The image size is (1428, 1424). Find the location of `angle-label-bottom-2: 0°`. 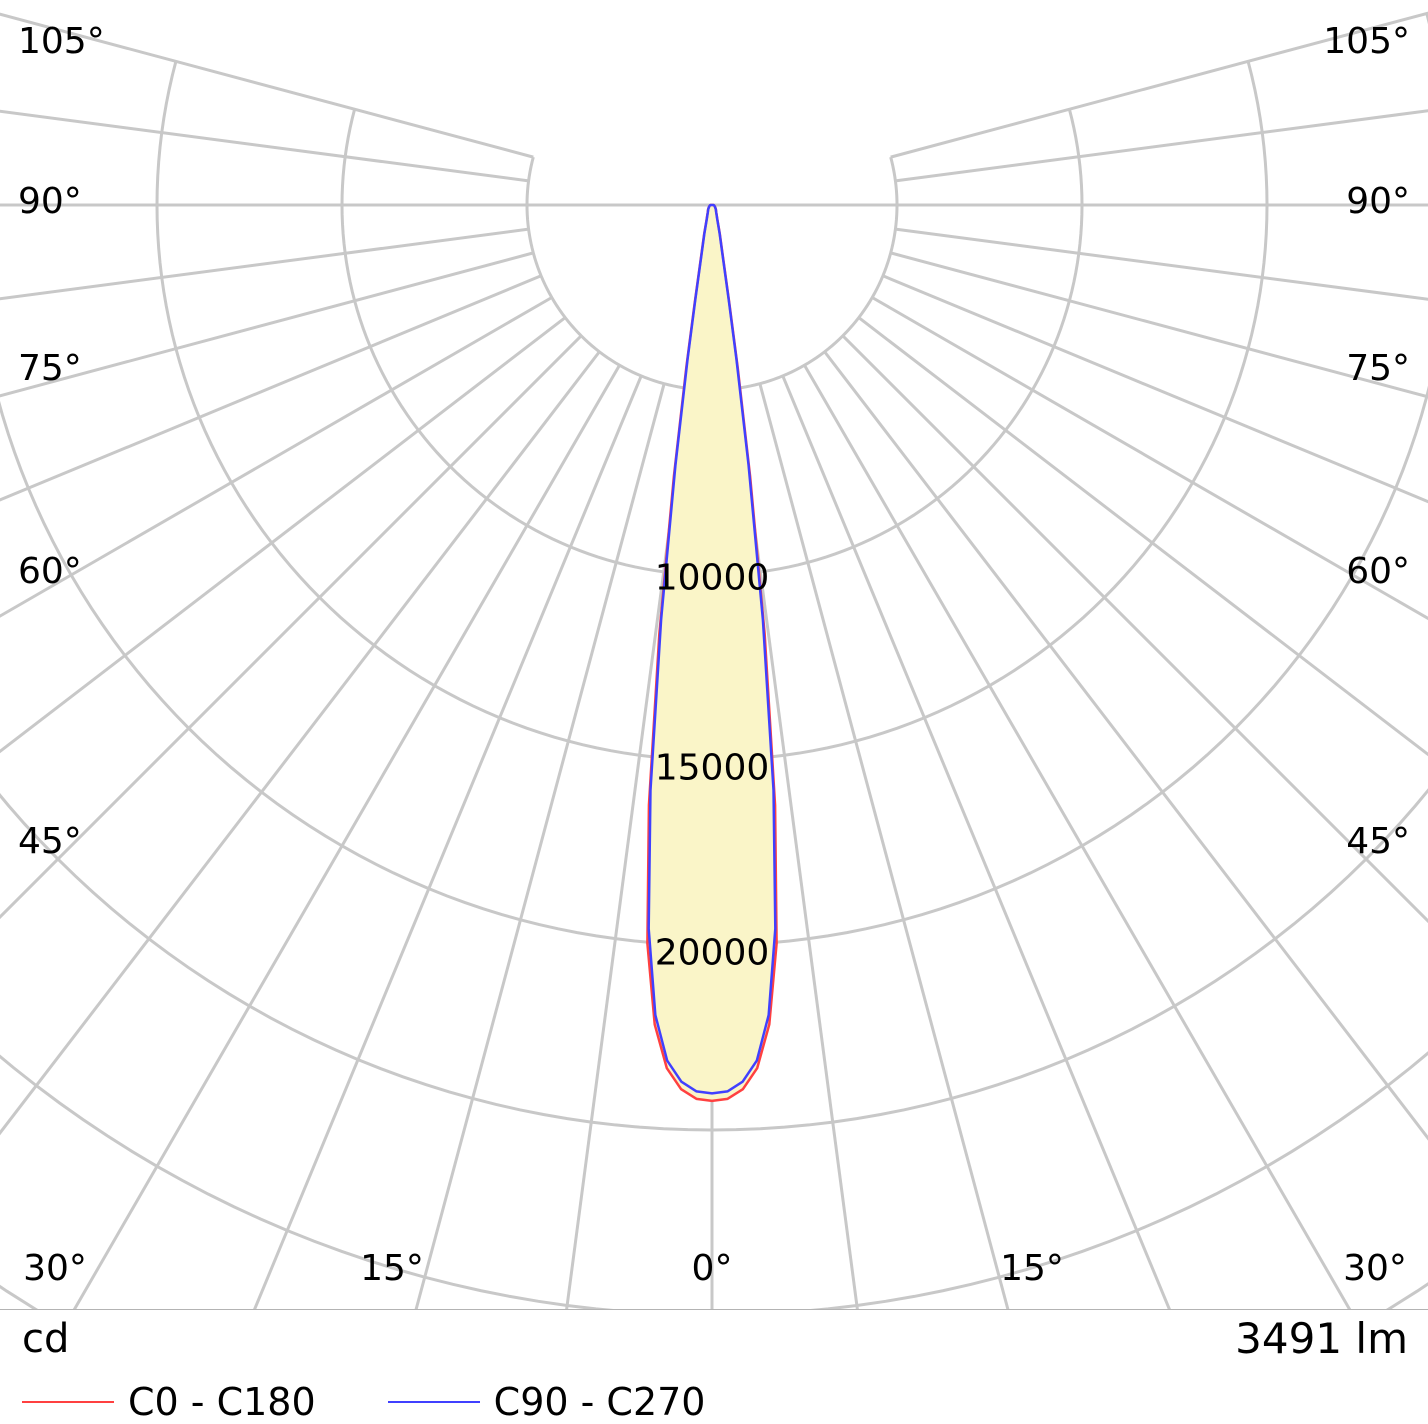

angle-label-bottom-2: 0° is located at coordinates (712, 1268).